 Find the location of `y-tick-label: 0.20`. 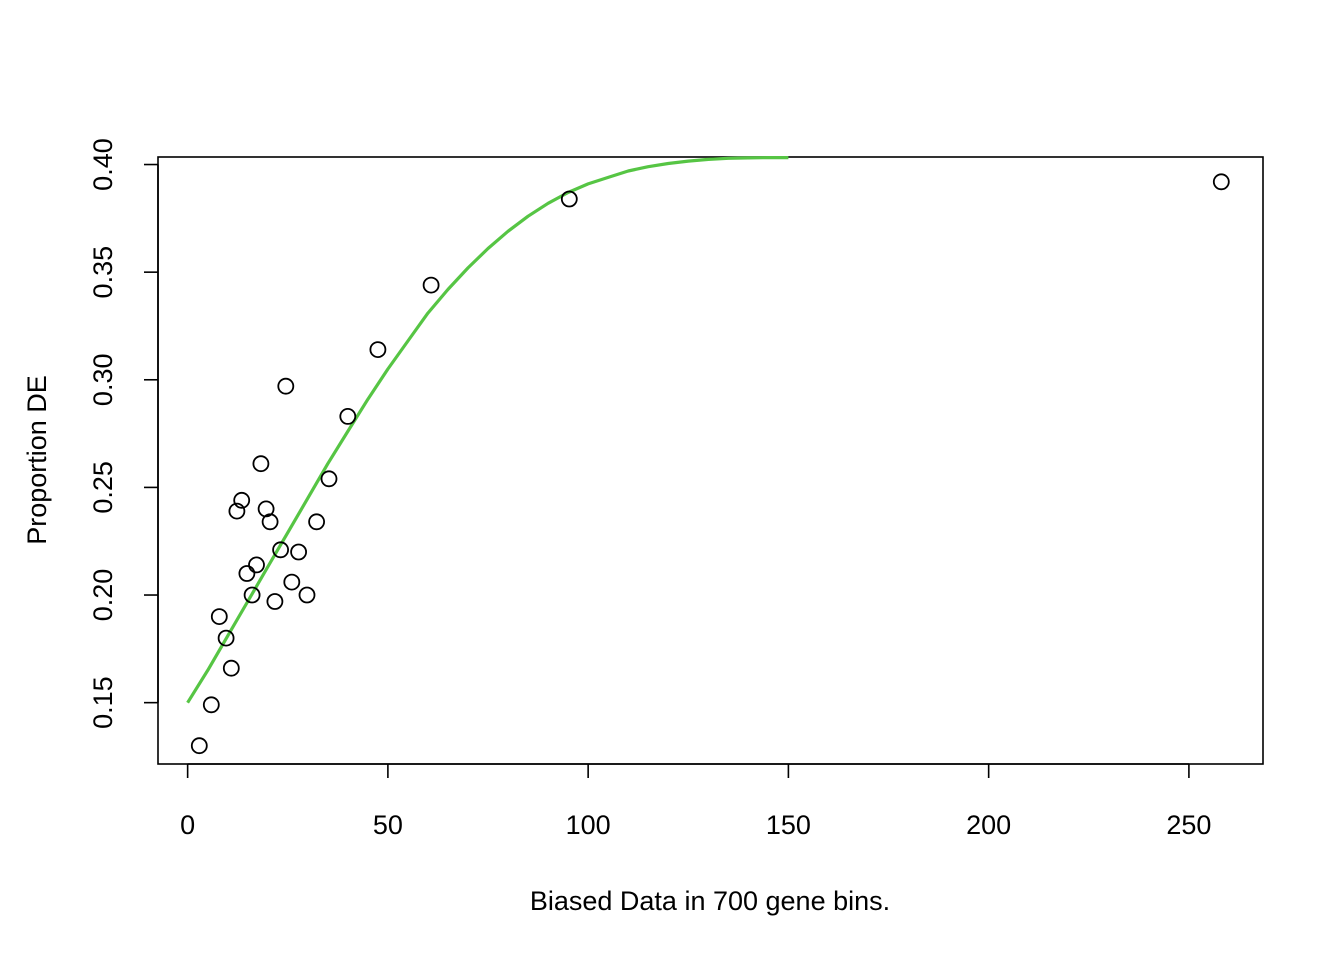

y-tick-label: 0.20 is located at coordinates (103, 595).